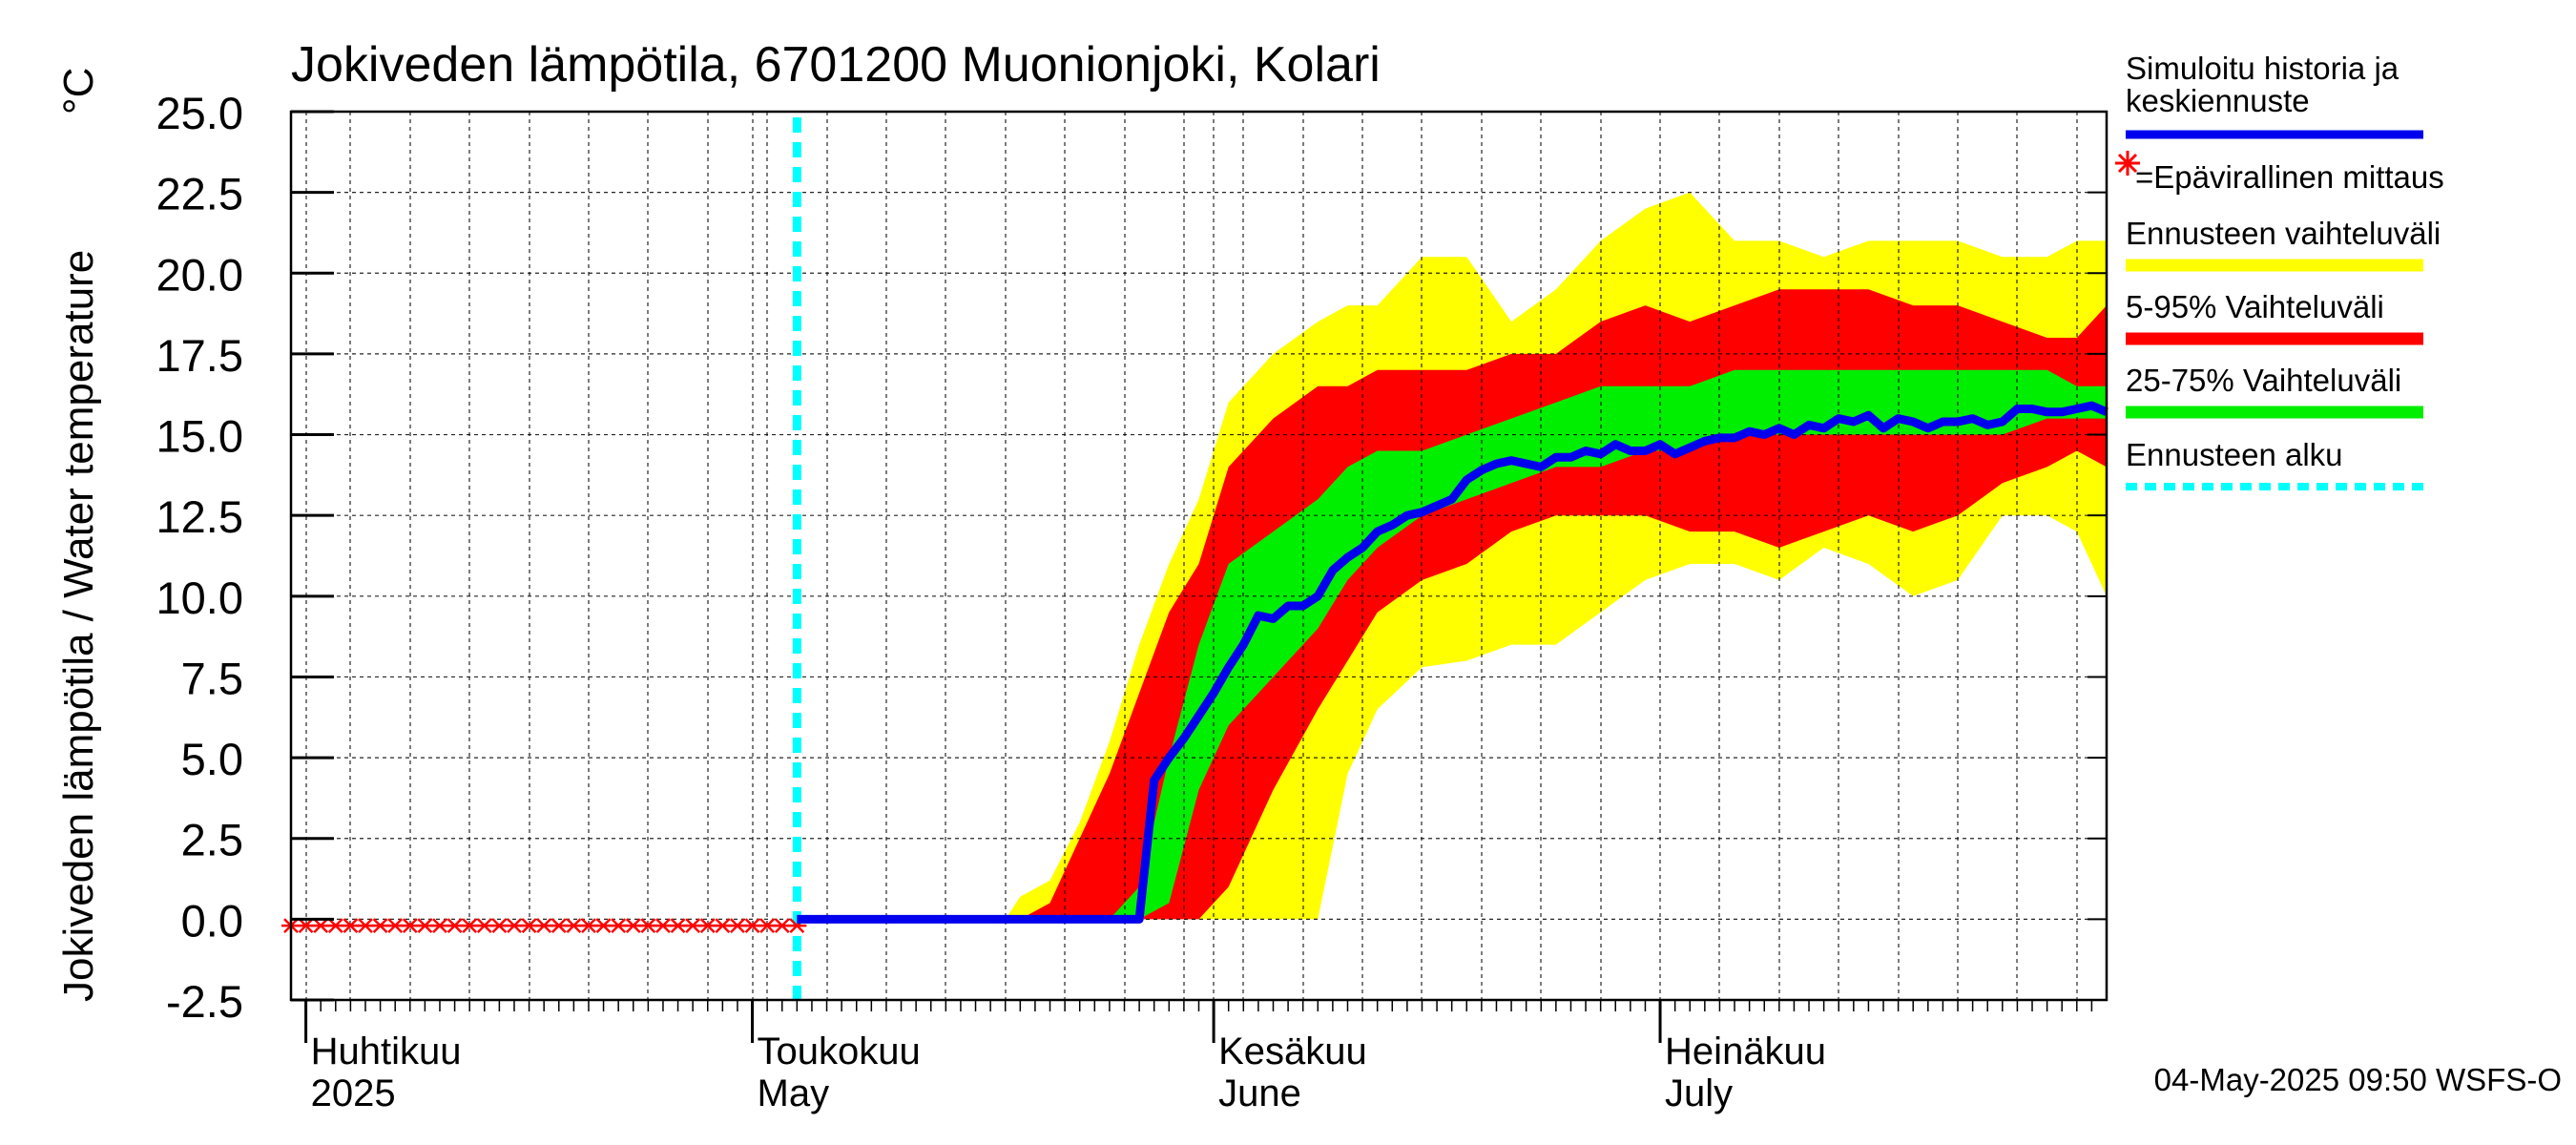 This screenshot has height=1145, width=2576. Describe the element at coordinates (2358, 1079) in the screenshot. I see `timestamp: 04-May-2025 09:50 WSFS-O` at that location.